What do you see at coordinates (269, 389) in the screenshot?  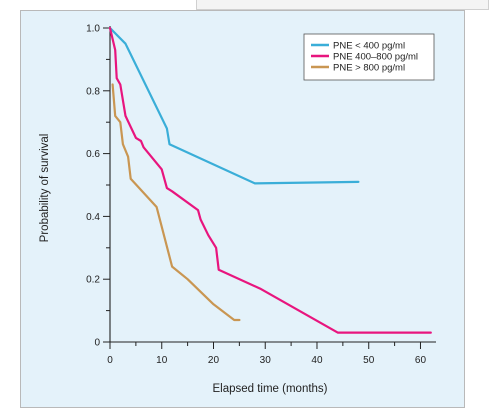 I see `x-axis-title: Elapsed time (months)` at bounding box center [269, 389].